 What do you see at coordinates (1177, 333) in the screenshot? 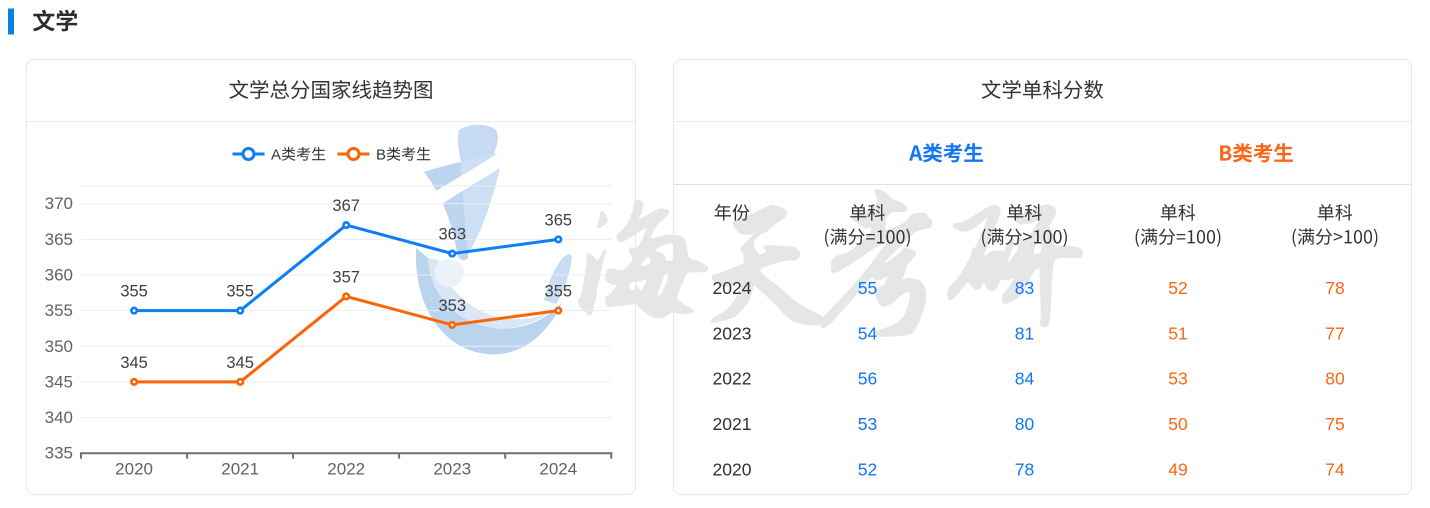
I see `svg-text: 51` at bounding box center [1177, 333].